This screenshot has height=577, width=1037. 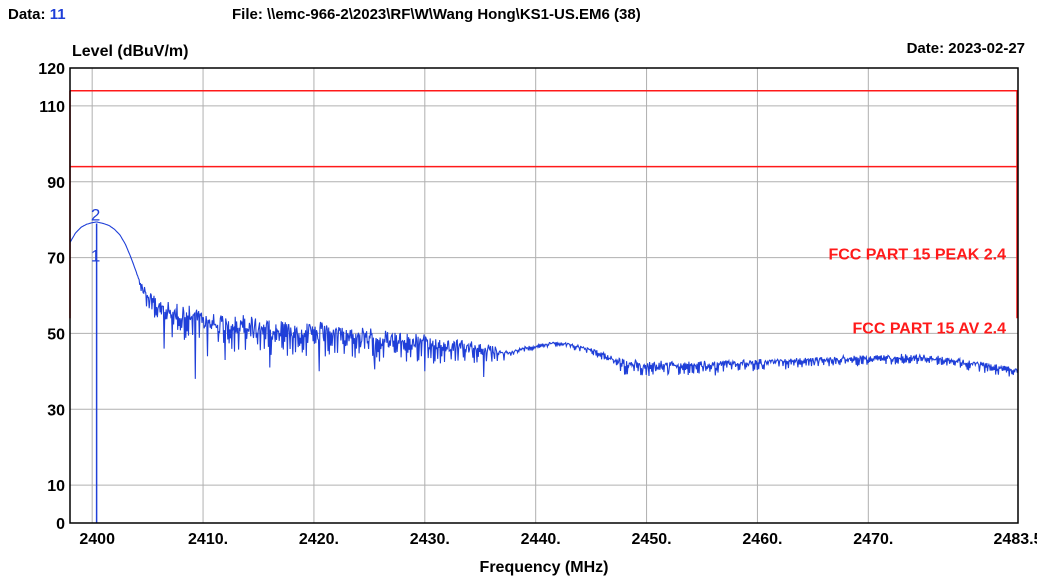 What do you see at coordinates (27, 14) in the screenshot?
I see `data-label-text: Data:` at bounding box center [27, 14].